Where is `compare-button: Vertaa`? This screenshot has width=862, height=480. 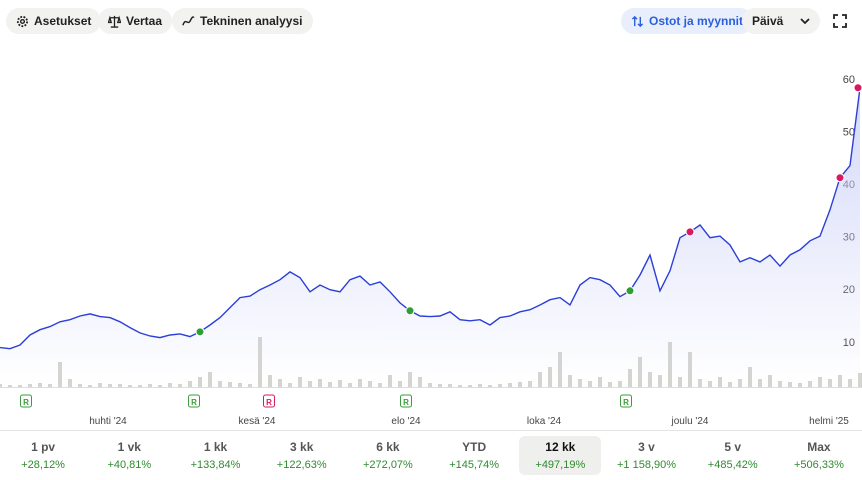
compare-button: Vertaa is located at coordinates (135, 21).